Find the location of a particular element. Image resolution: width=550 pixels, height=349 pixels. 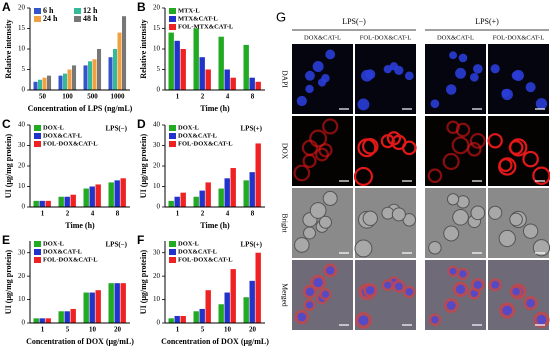

micrograph is located at coordinates (518, 151).